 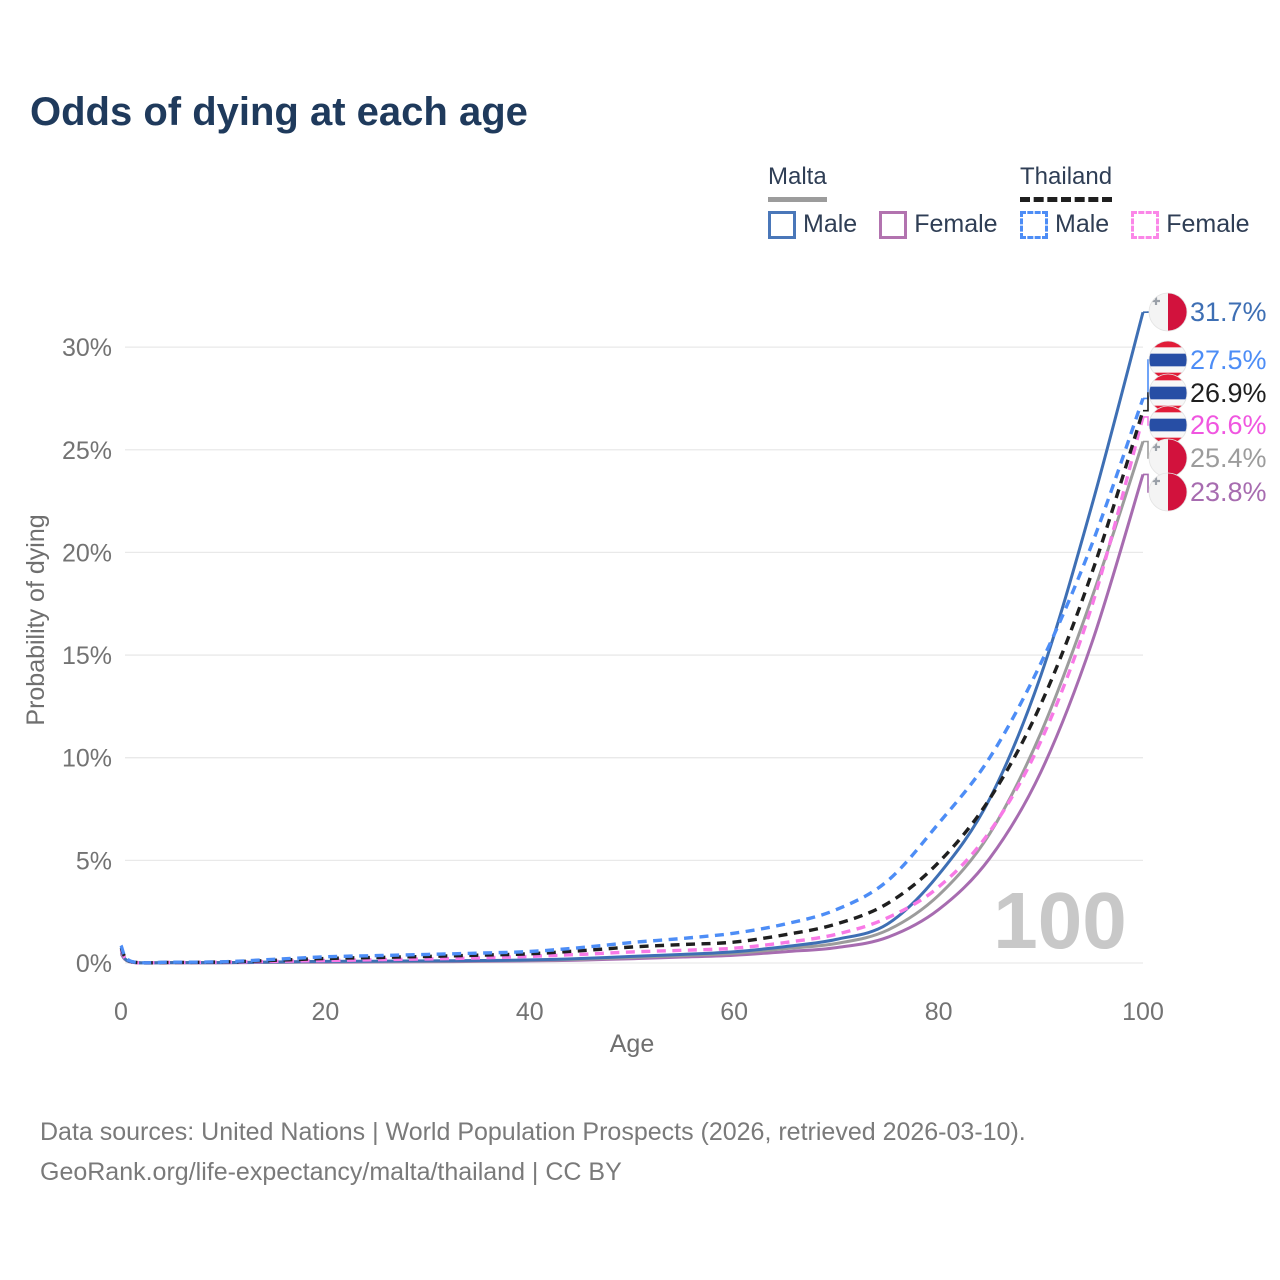 I want to click on malta-male-swatch-icon, so click(x=782, y=224).